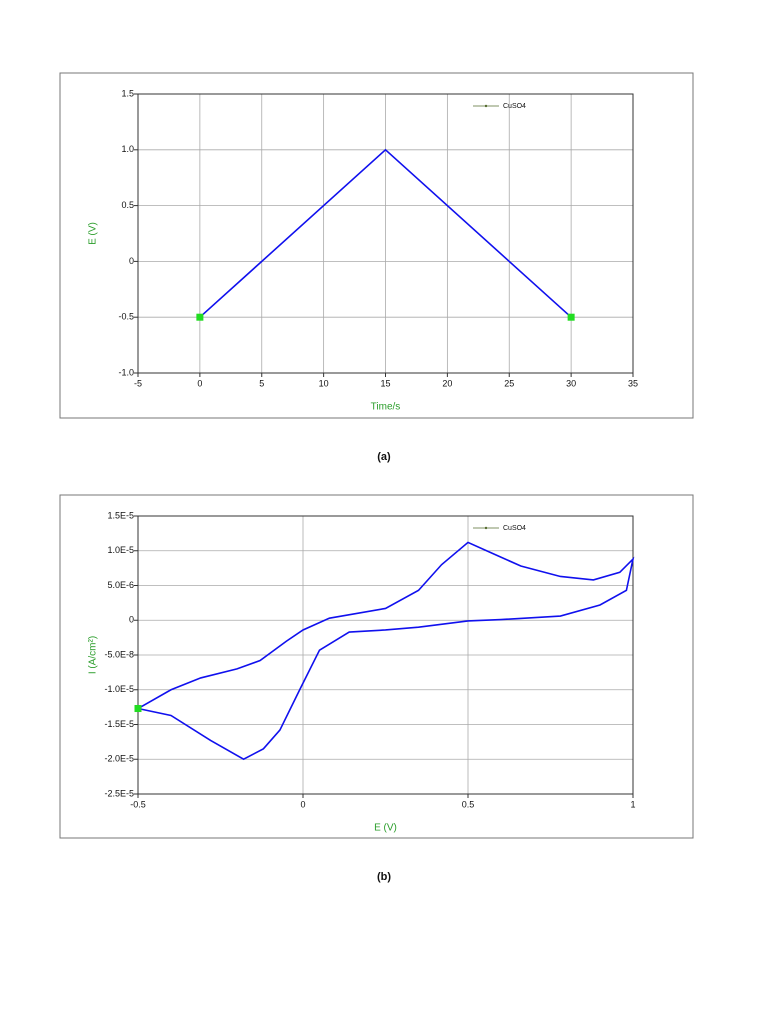 This screenshot has width=768, height=1024. What do you see at coordinates (126, 317) in the screenshot?
I see `y-tick-label: -0.5` at bounding box center [126, 317].